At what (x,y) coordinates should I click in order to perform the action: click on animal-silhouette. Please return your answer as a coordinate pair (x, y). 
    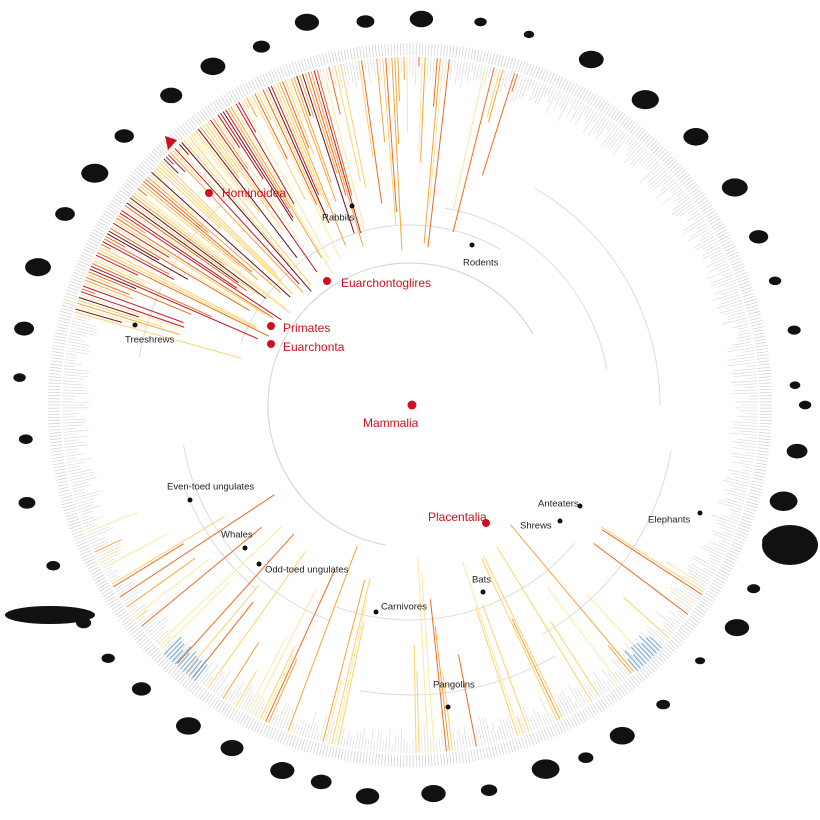
    Looking at the image, I should click on (783, 501).